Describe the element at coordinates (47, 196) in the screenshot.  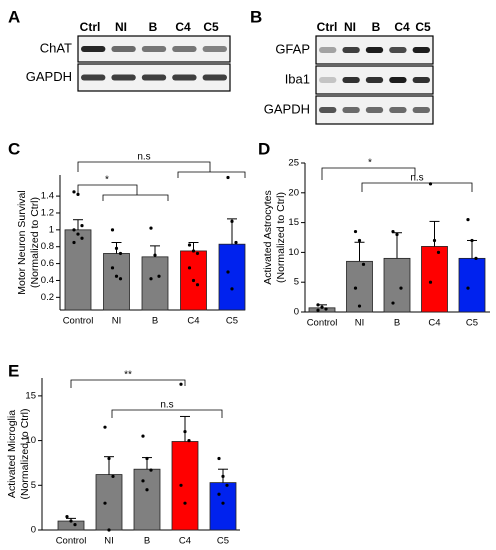
I see `y-tick-label: 1.4` at that location.